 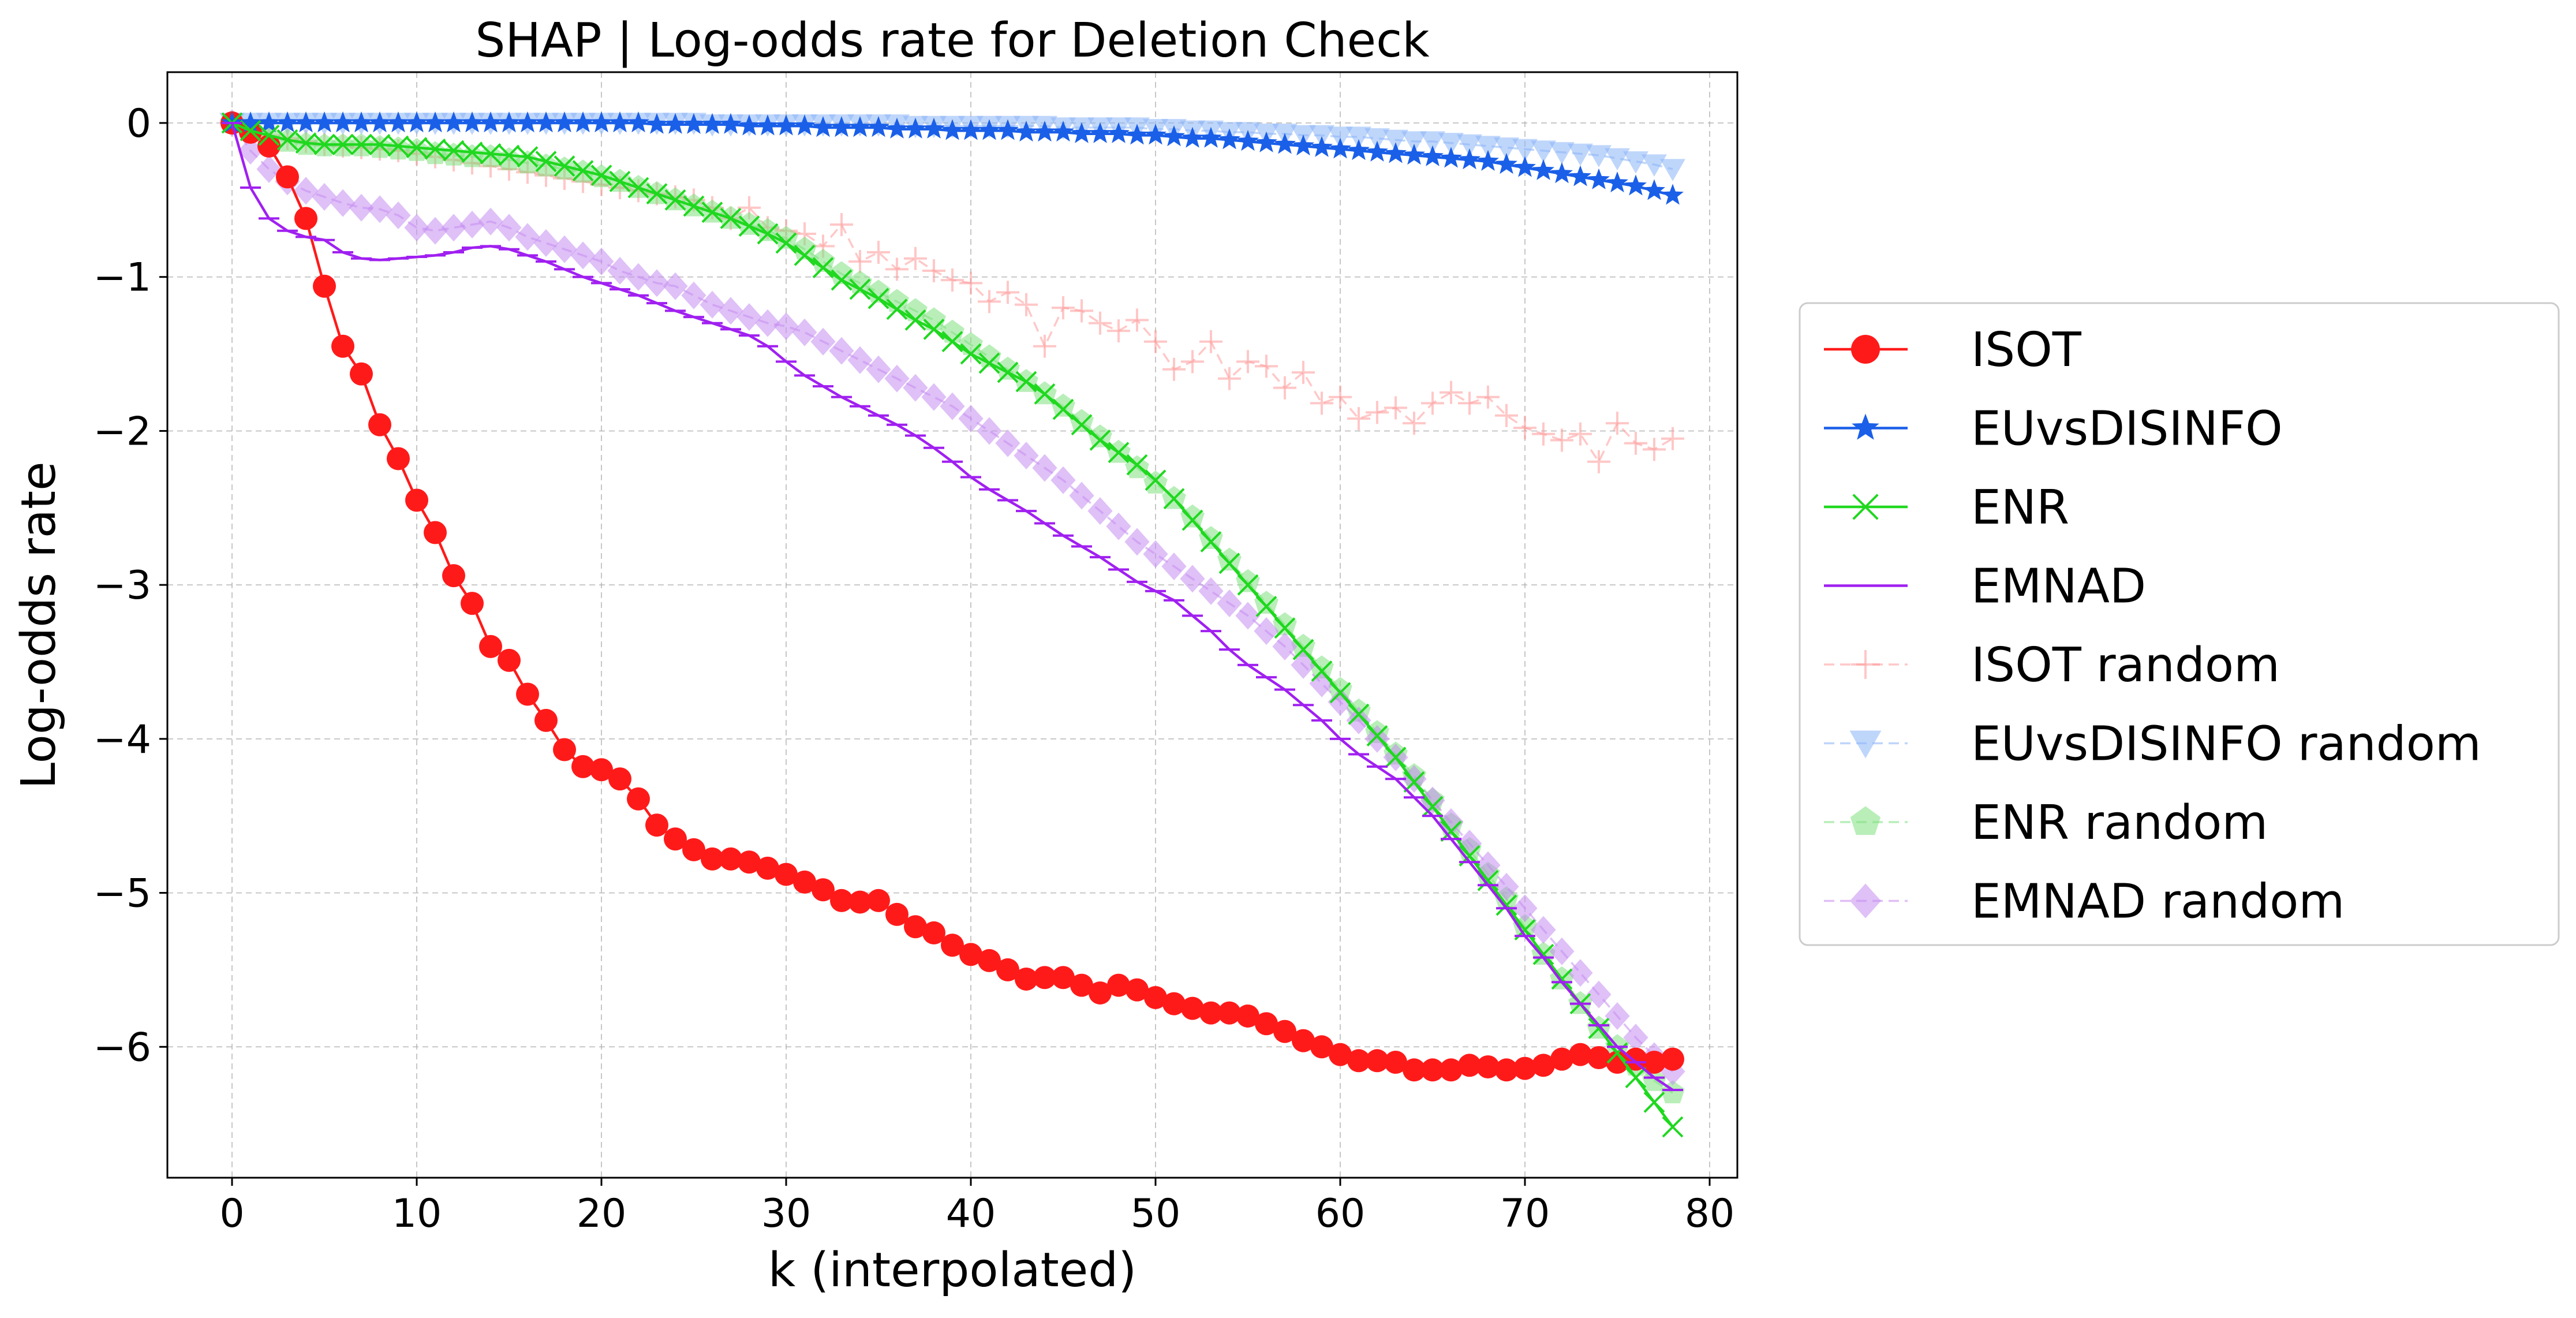 I want to click on y-tick-label: 0, so click(x=138, y=124).